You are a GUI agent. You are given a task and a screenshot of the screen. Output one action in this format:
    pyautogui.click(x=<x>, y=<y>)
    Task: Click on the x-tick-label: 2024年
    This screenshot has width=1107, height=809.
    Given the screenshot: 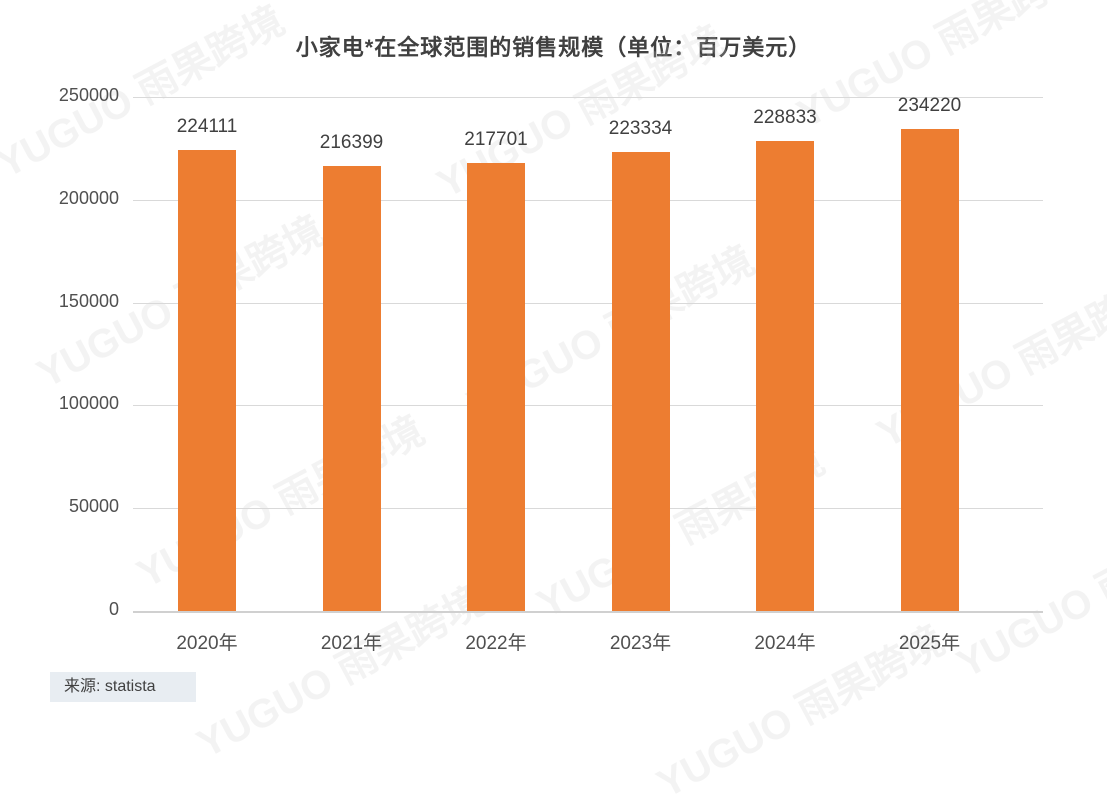 What is the action you would take?
    pyautogui.click(x=785, y=643)
    